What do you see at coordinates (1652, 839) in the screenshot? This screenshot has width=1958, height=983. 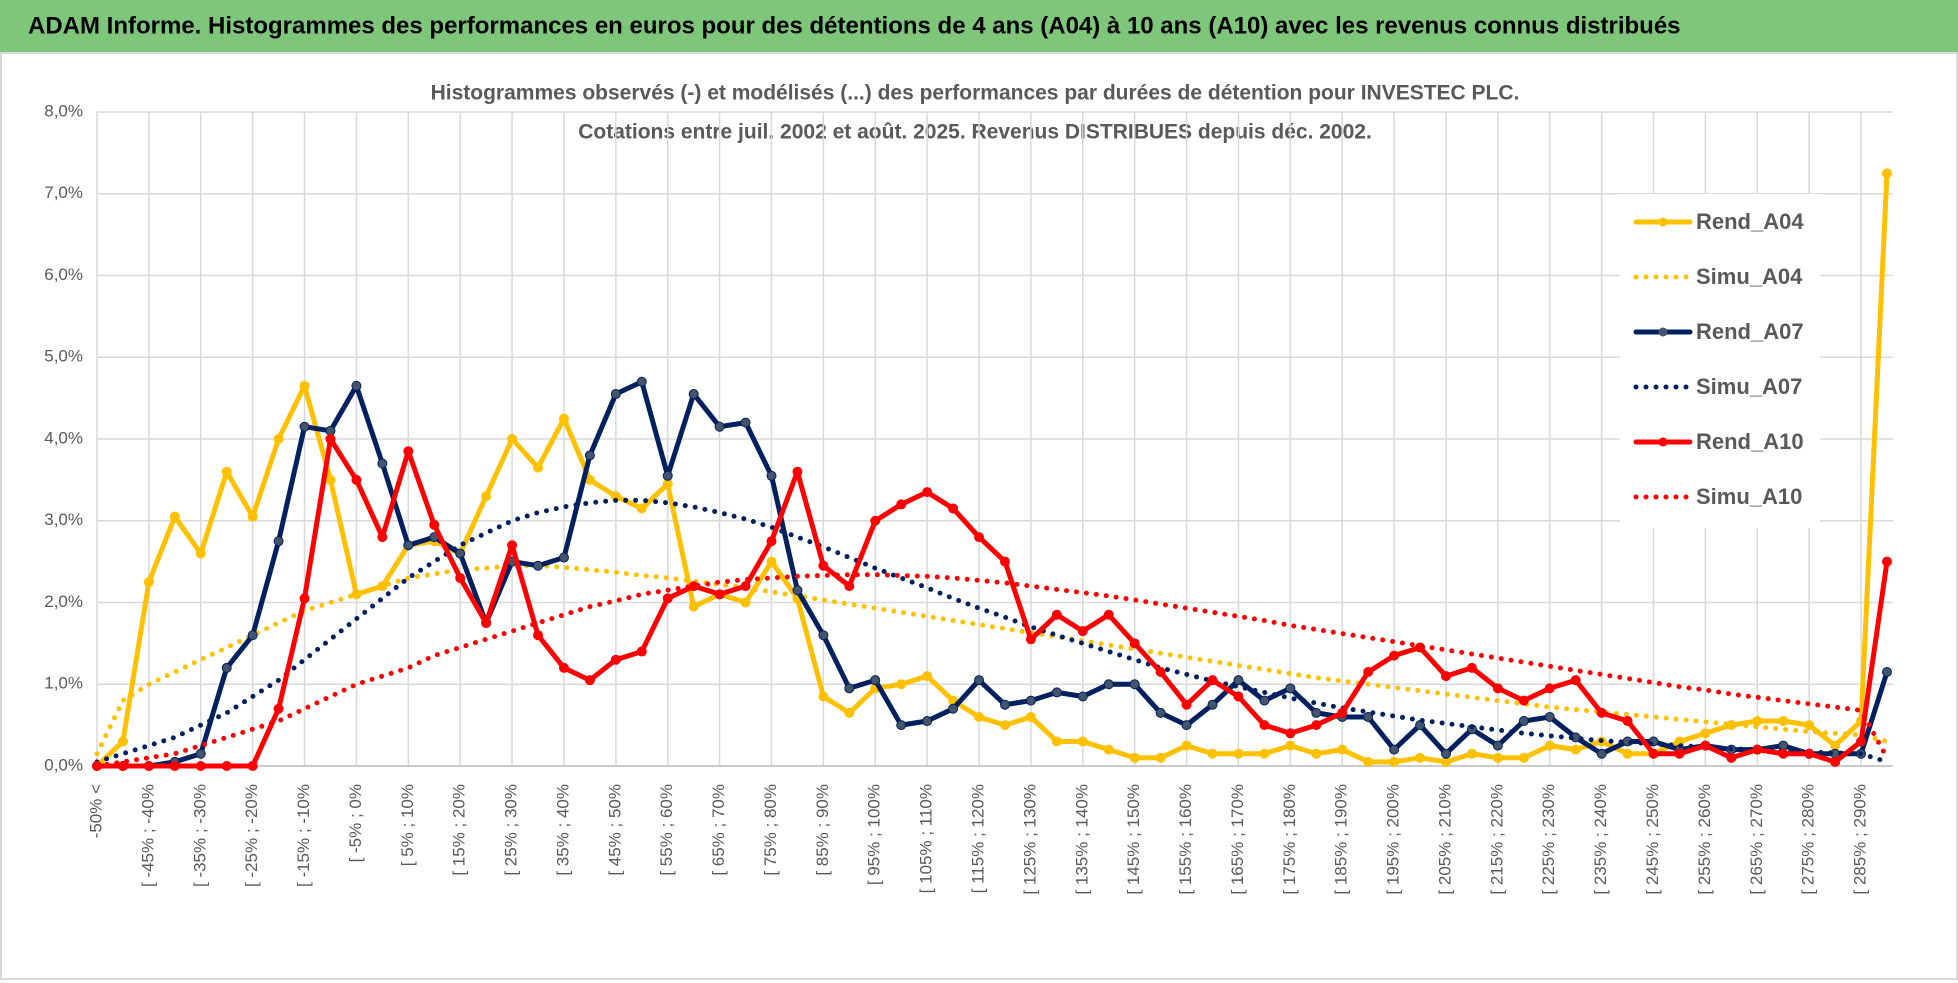 I see `x-tick-label: [ 245% ; 250%` at bounding box center [1652, 839].